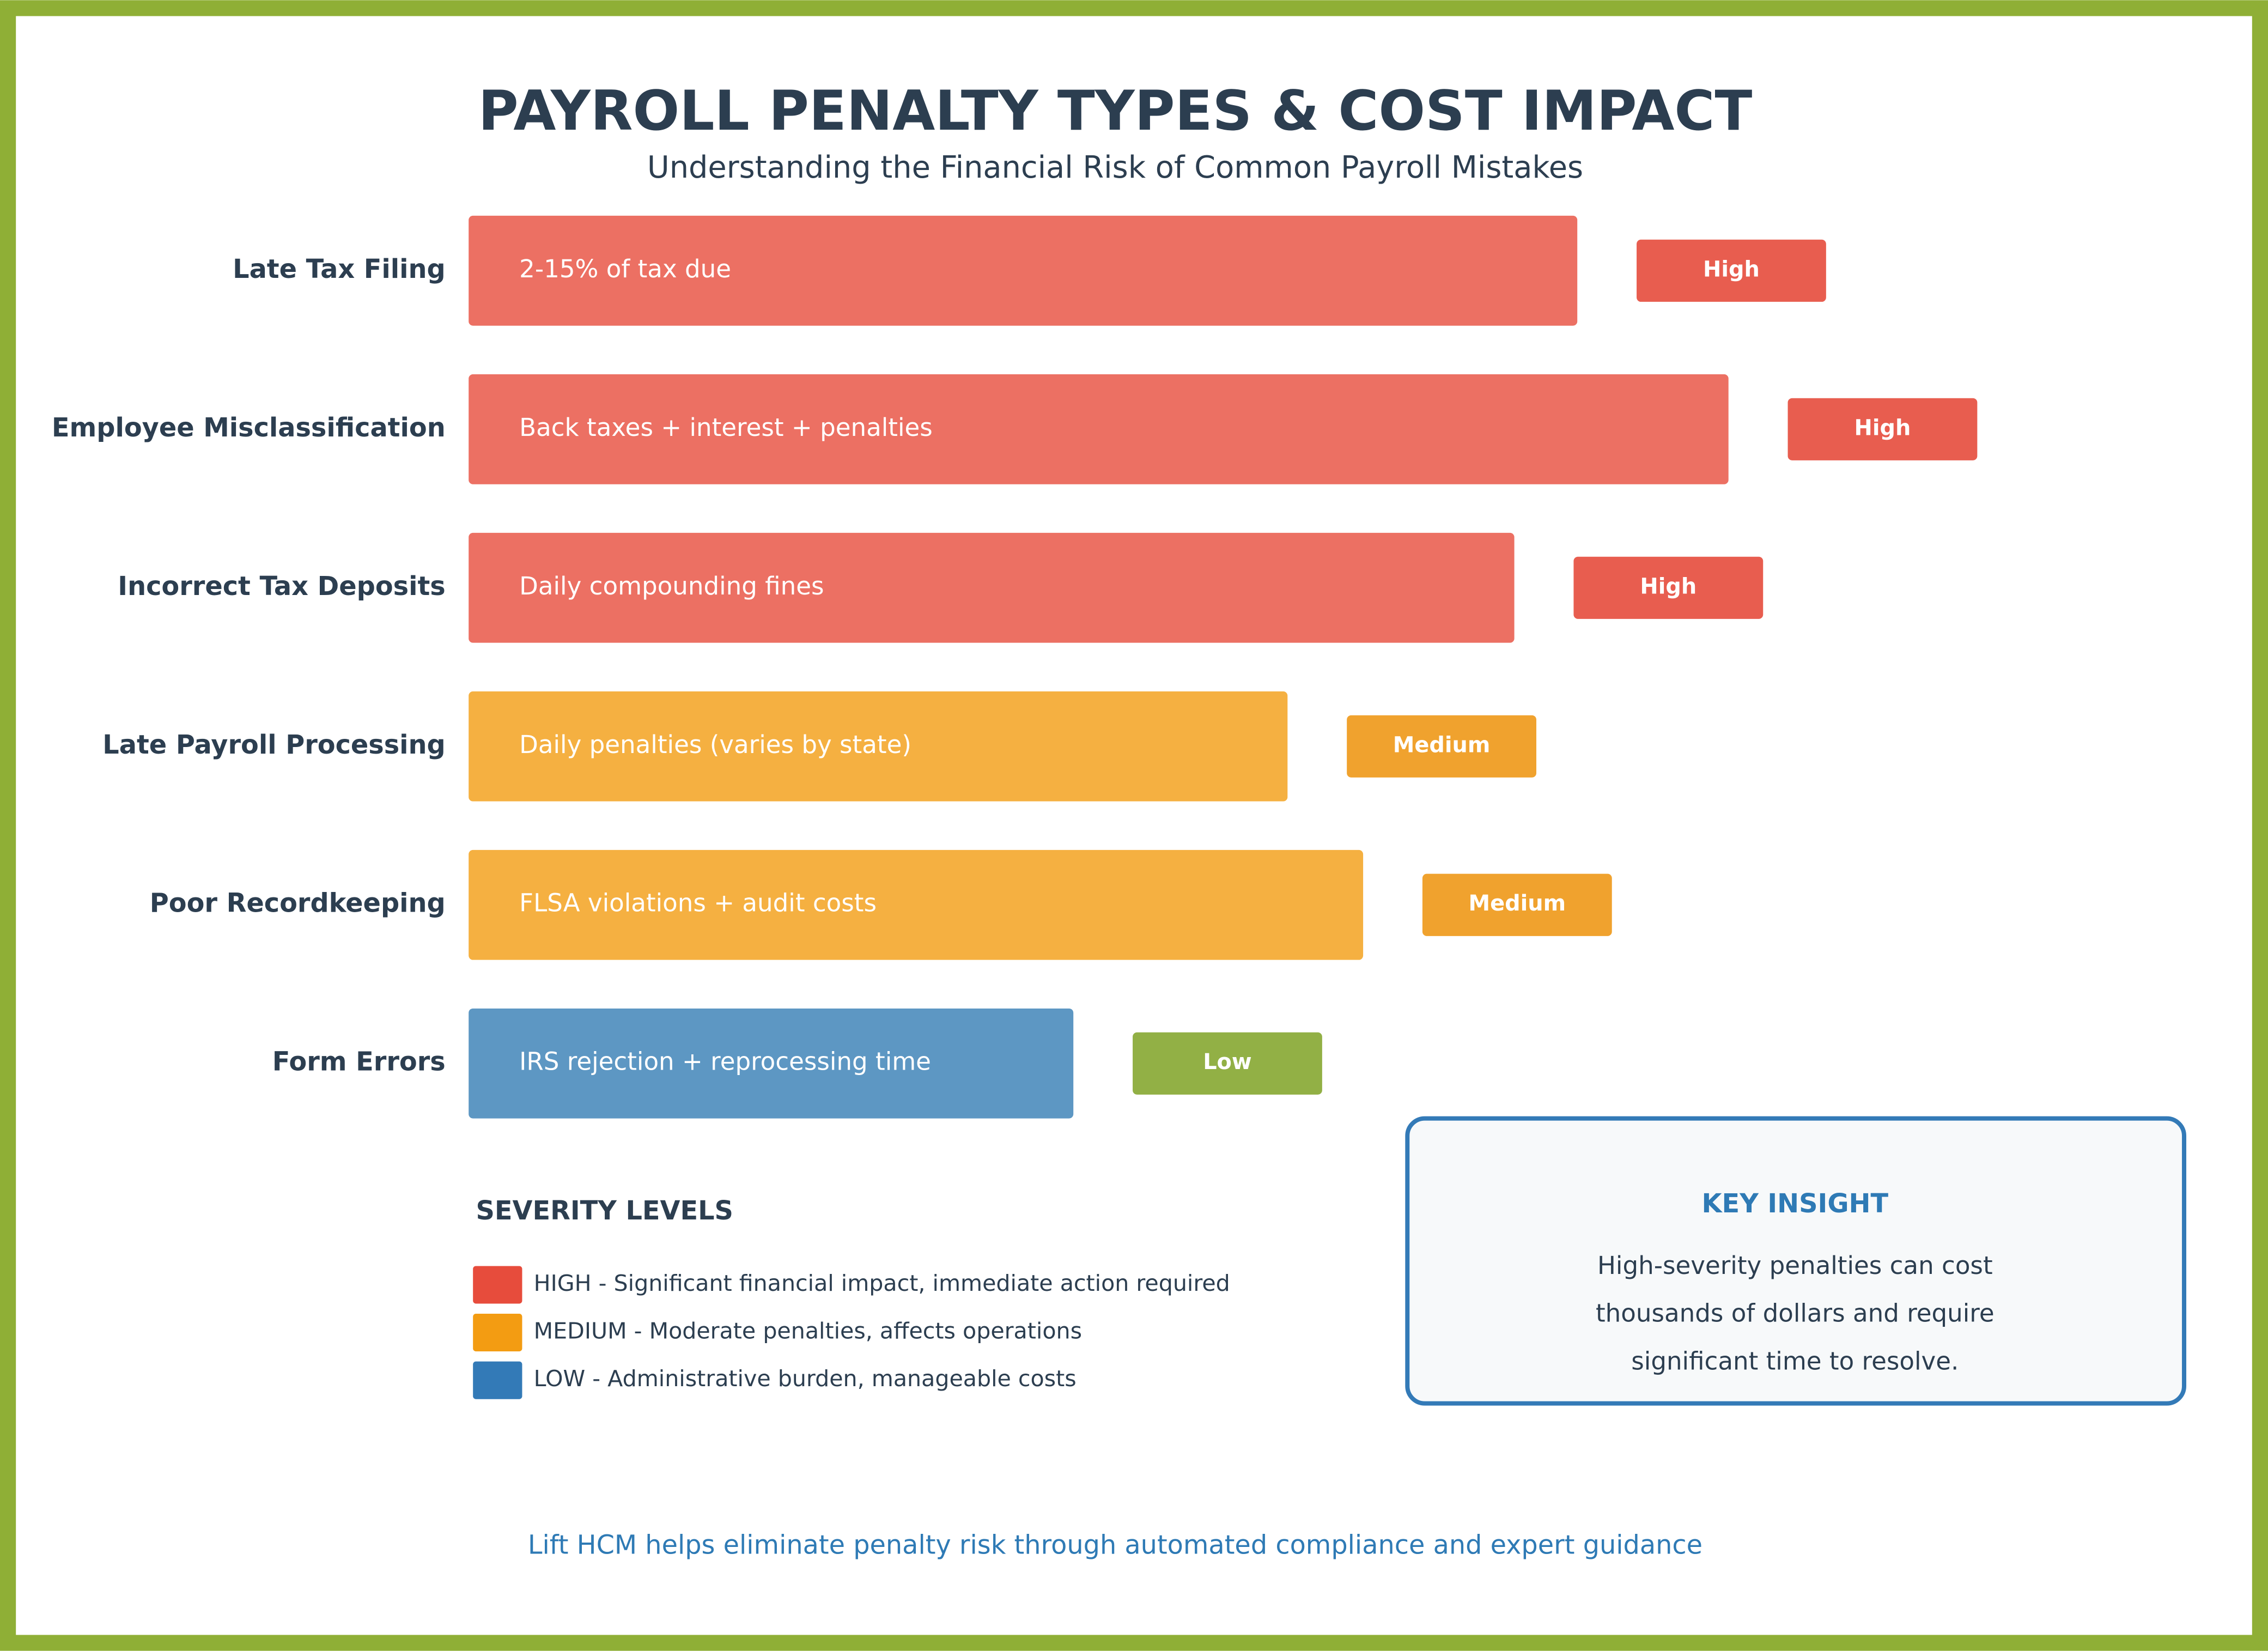 This screenshot has width=2268, height=1651. I want to click on insight-box, so click(1795, 1261).